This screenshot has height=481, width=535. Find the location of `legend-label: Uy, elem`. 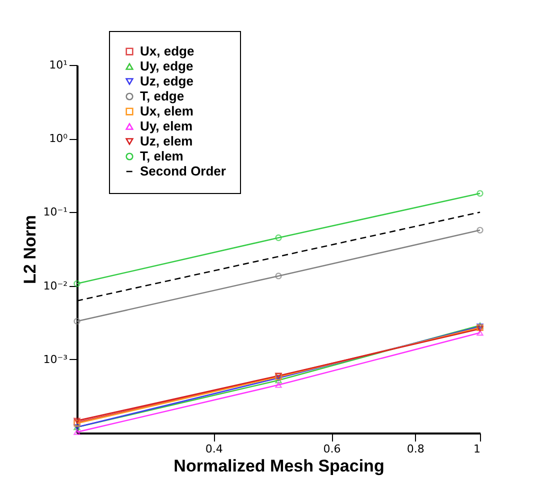

legend-label: Uy, elem is located at coordinates (166, 126).